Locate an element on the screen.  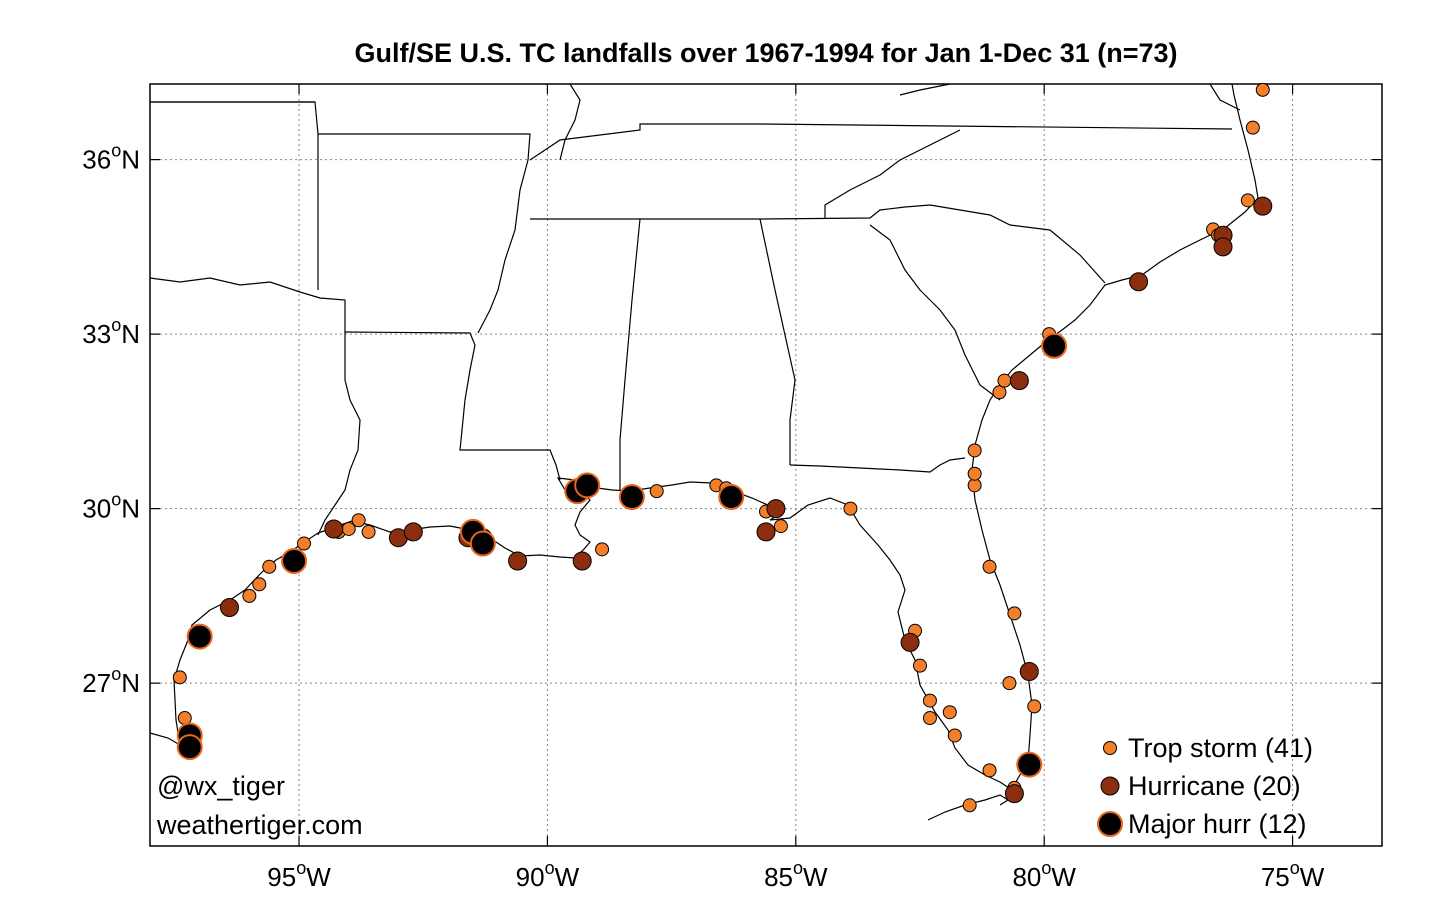
x-tick-num: 85 is located at coordinates (778, 877).